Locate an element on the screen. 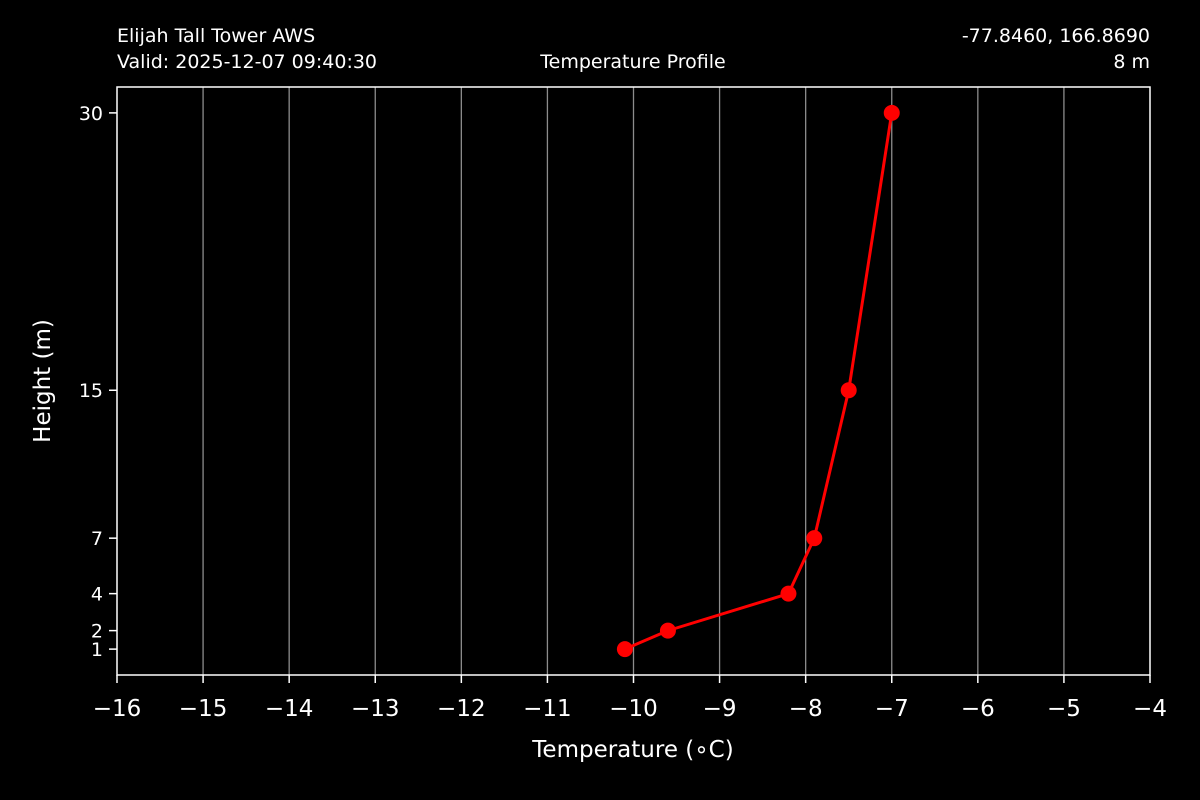 Image resolution: width=1200 pixels, height=800 pixels. y-tick-label: 4 is located at coordinates (97, 595).